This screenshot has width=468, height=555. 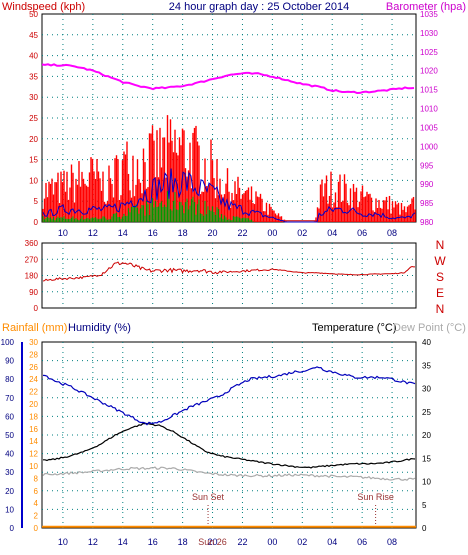 What do you see at coordinates (424, 505) in the screenshot?
I see `temperature-tick-label: 5` at bounding box center [424, 505].